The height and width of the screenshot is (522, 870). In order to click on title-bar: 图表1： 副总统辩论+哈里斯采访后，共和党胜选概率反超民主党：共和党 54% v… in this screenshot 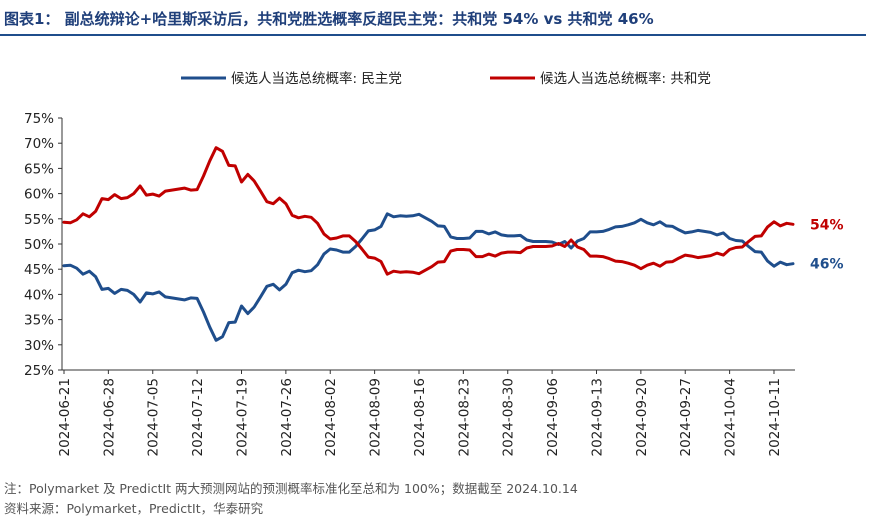, I will do `click(433, 18)`.